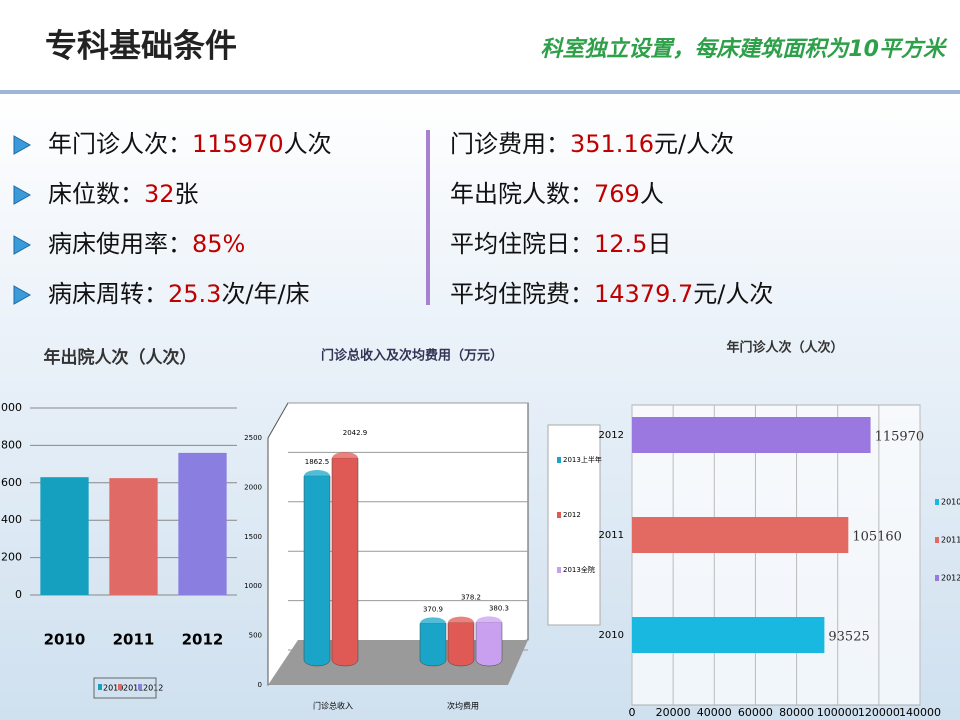 This screenshot has height=720, width=960. I want to click on chart-title: 年出院人次（人次）, so click(120, 357).